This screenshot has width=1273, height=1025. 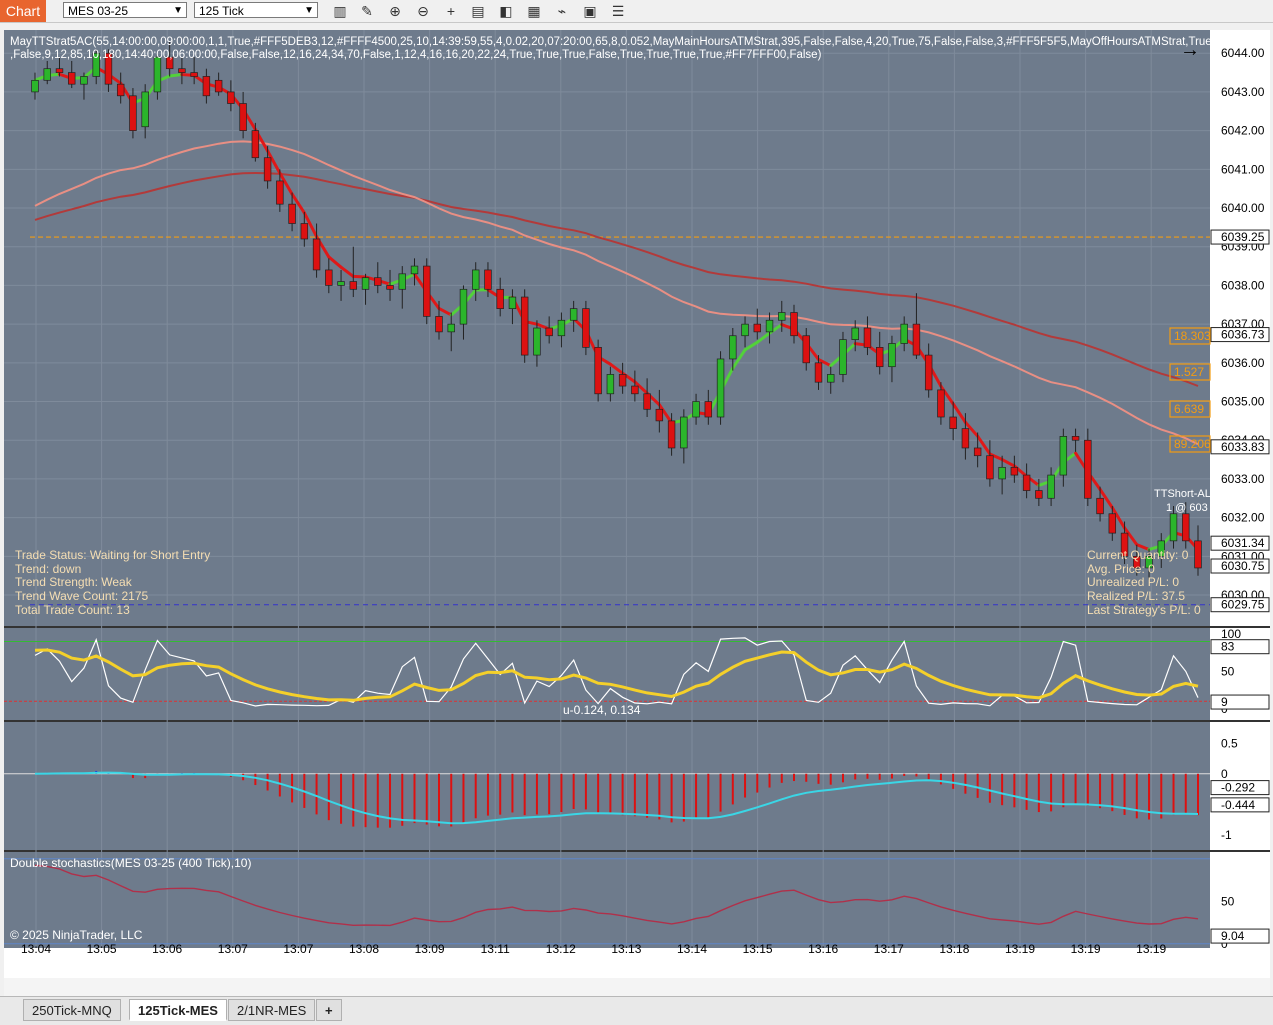 What do you see at coordinates (167, 949) in the screenshot?
I see `time-tick-label: 13:06` at bounding box center [167, 949].